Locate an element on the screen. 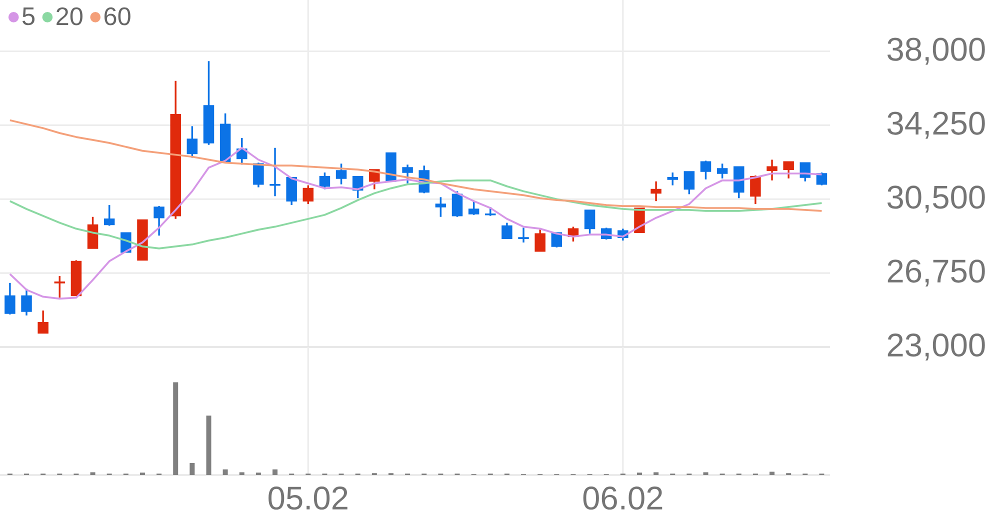 The height and width of the screenshot is (519, 996). y-tick-label: 34,250 is located at coordinates (936, 125).